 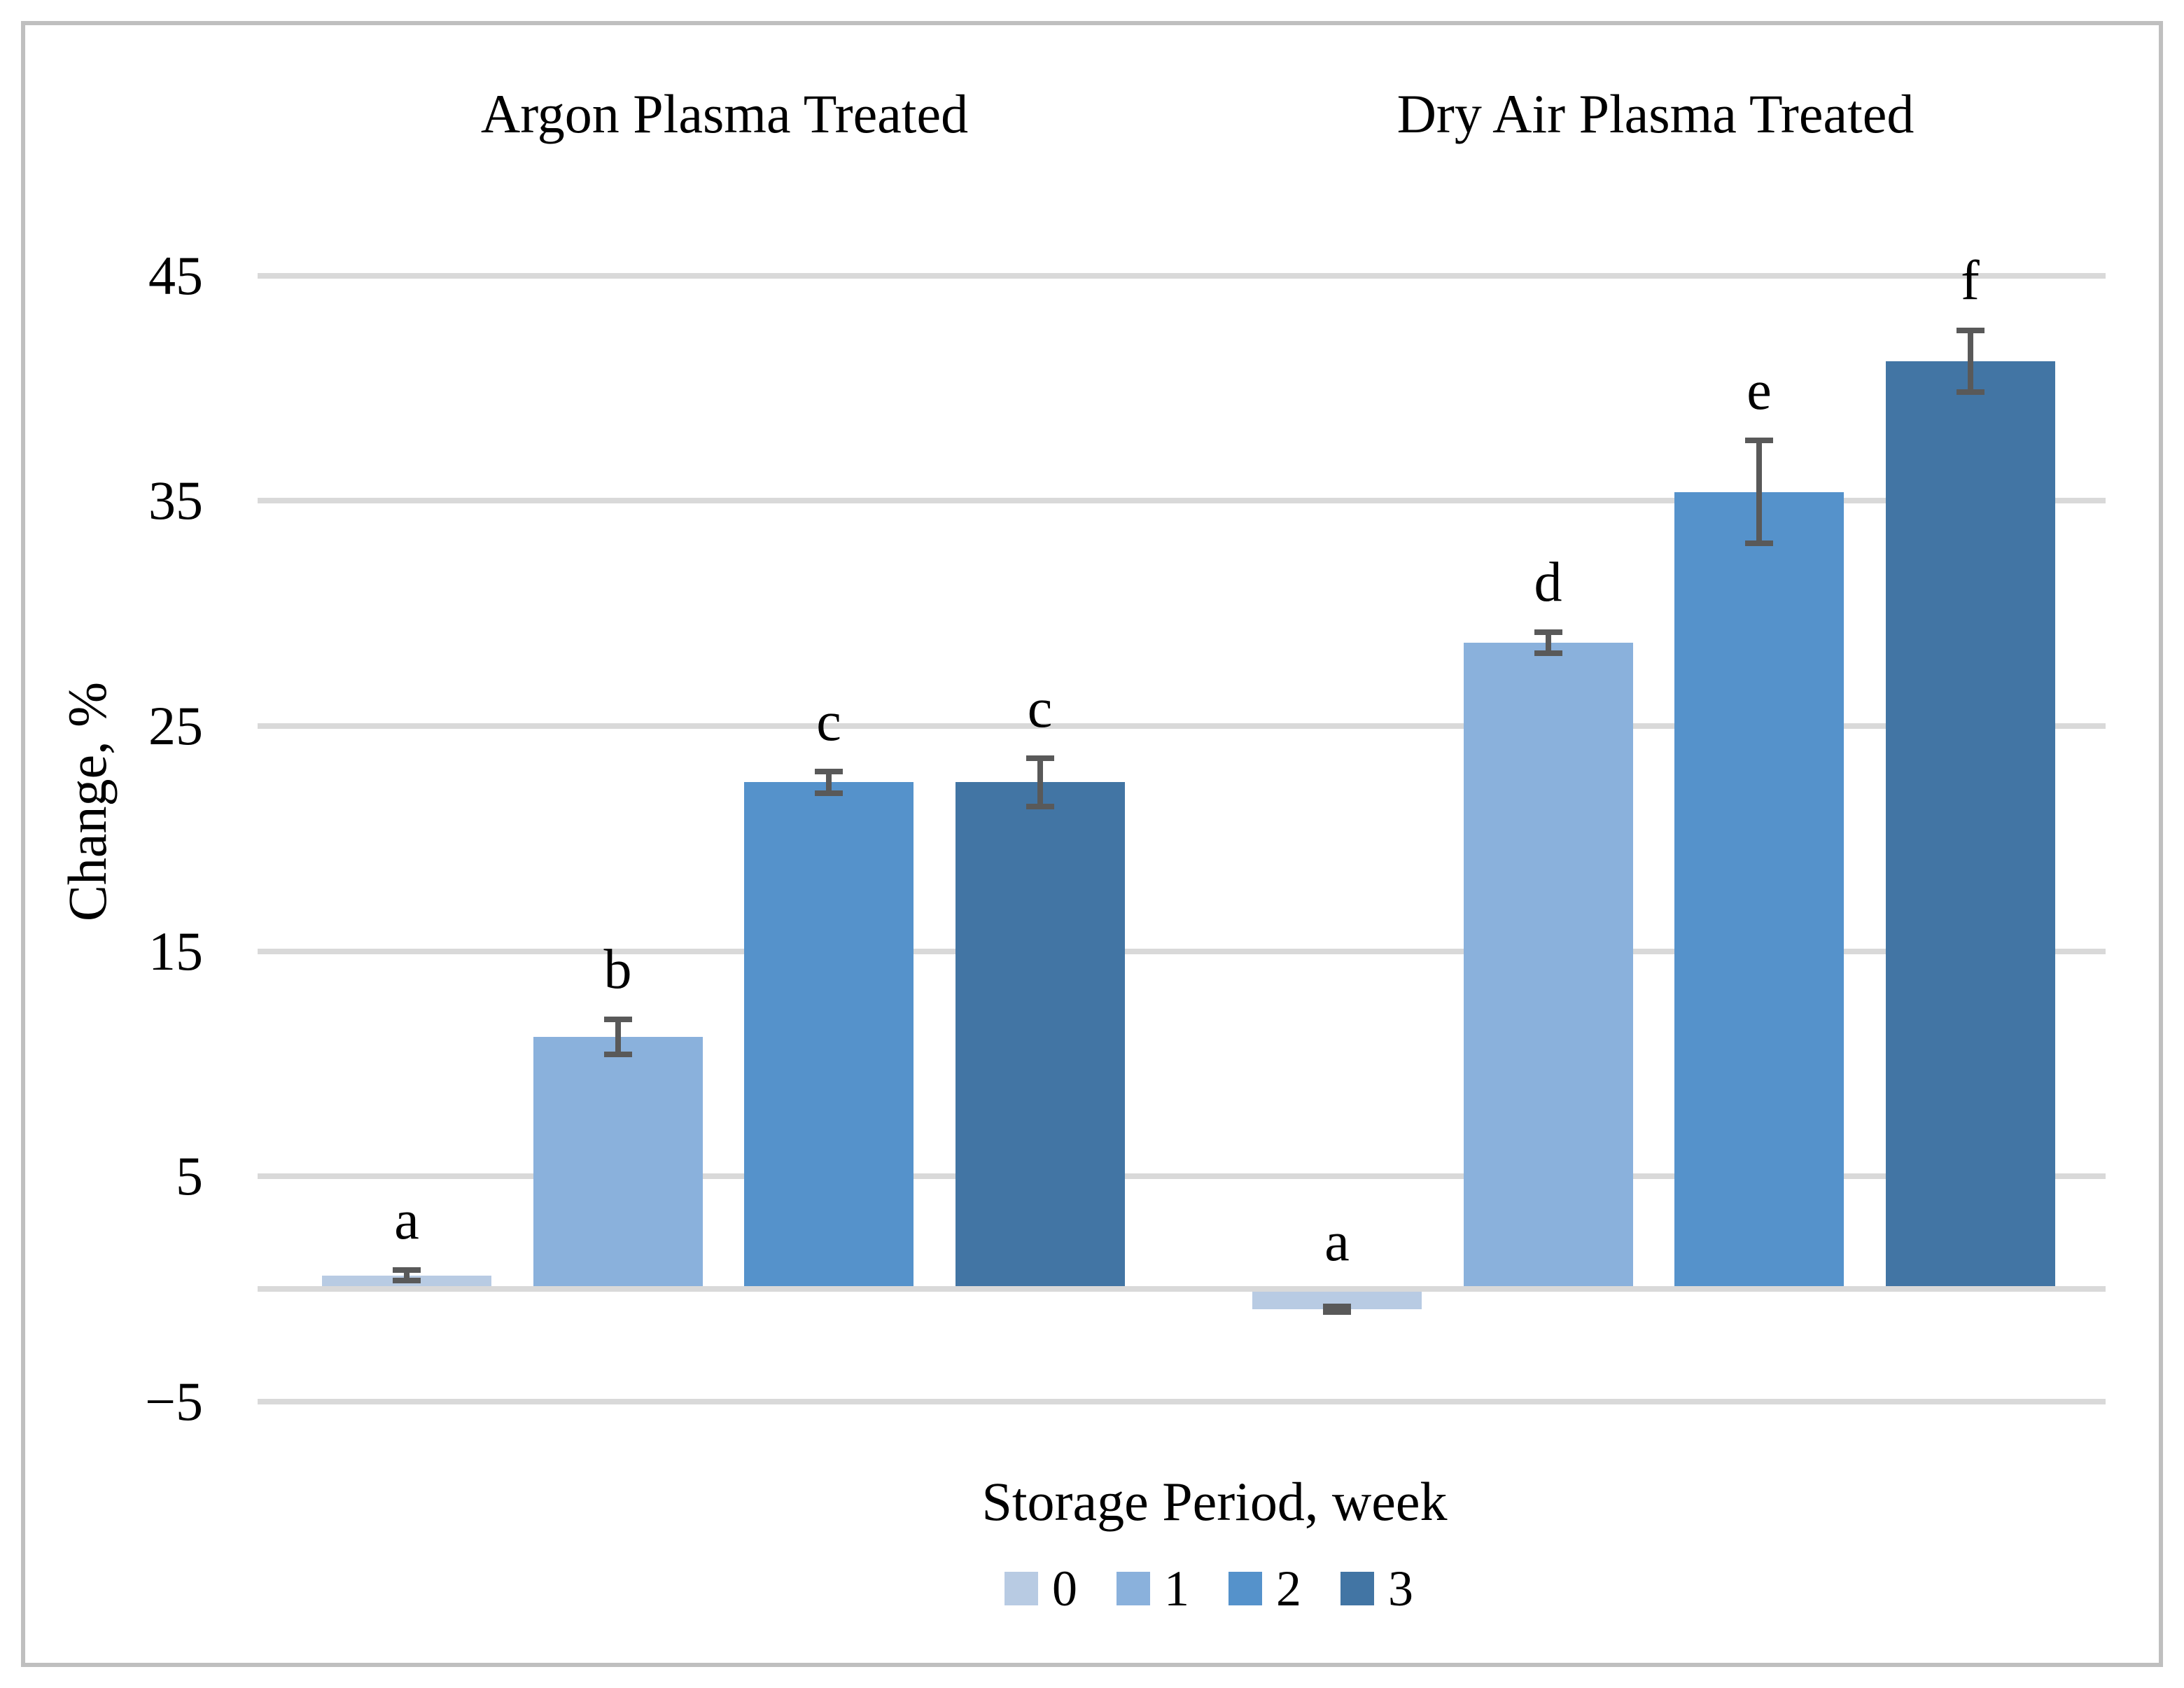 What do you see at coordinates (1064, 1589) in the screenshot?
I see `legend-label: 0` at bounding box center [1064, 1589].